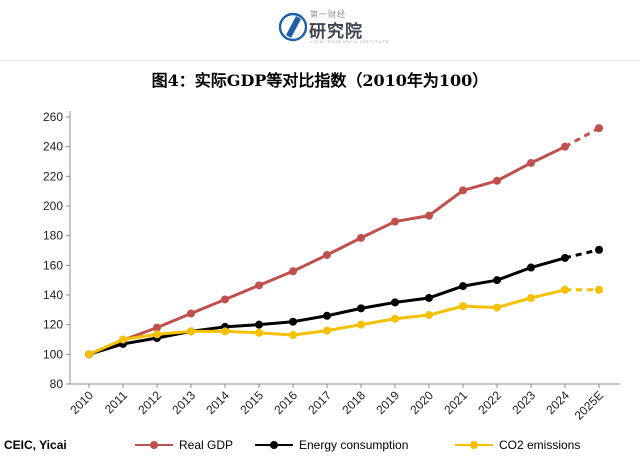  Describe the element at coordinates (35, 445) in the screenshot. I see `source-note: CEIC, Yicai` at that location.